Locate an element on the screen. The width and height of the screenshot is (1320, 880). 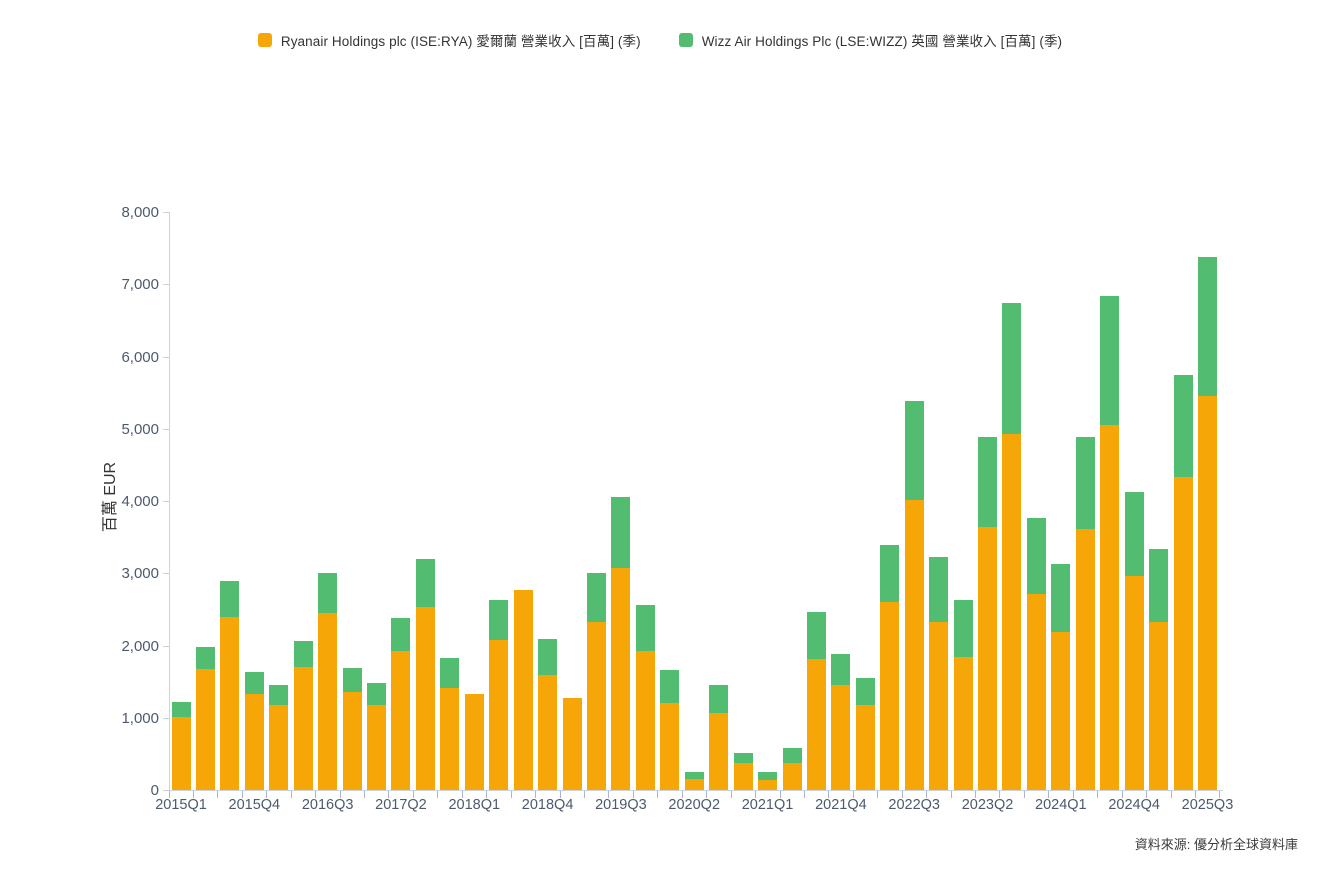
bar-segment-wizz-2024Q4 is located at coordinates (1134, 534).